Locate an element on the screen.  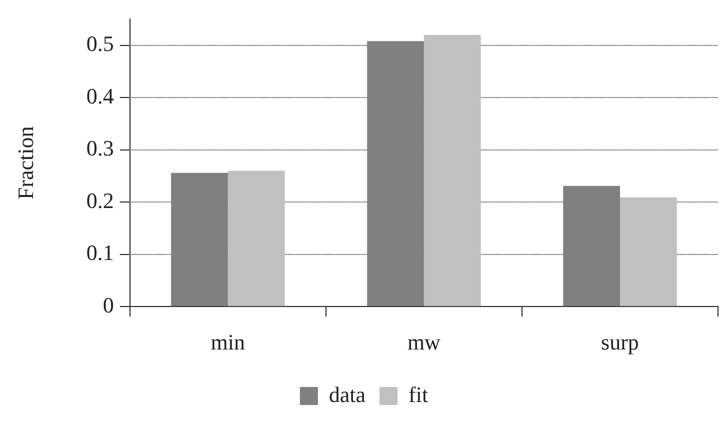
y-tick-label: 0.2 is located at coordinates (100, 200).